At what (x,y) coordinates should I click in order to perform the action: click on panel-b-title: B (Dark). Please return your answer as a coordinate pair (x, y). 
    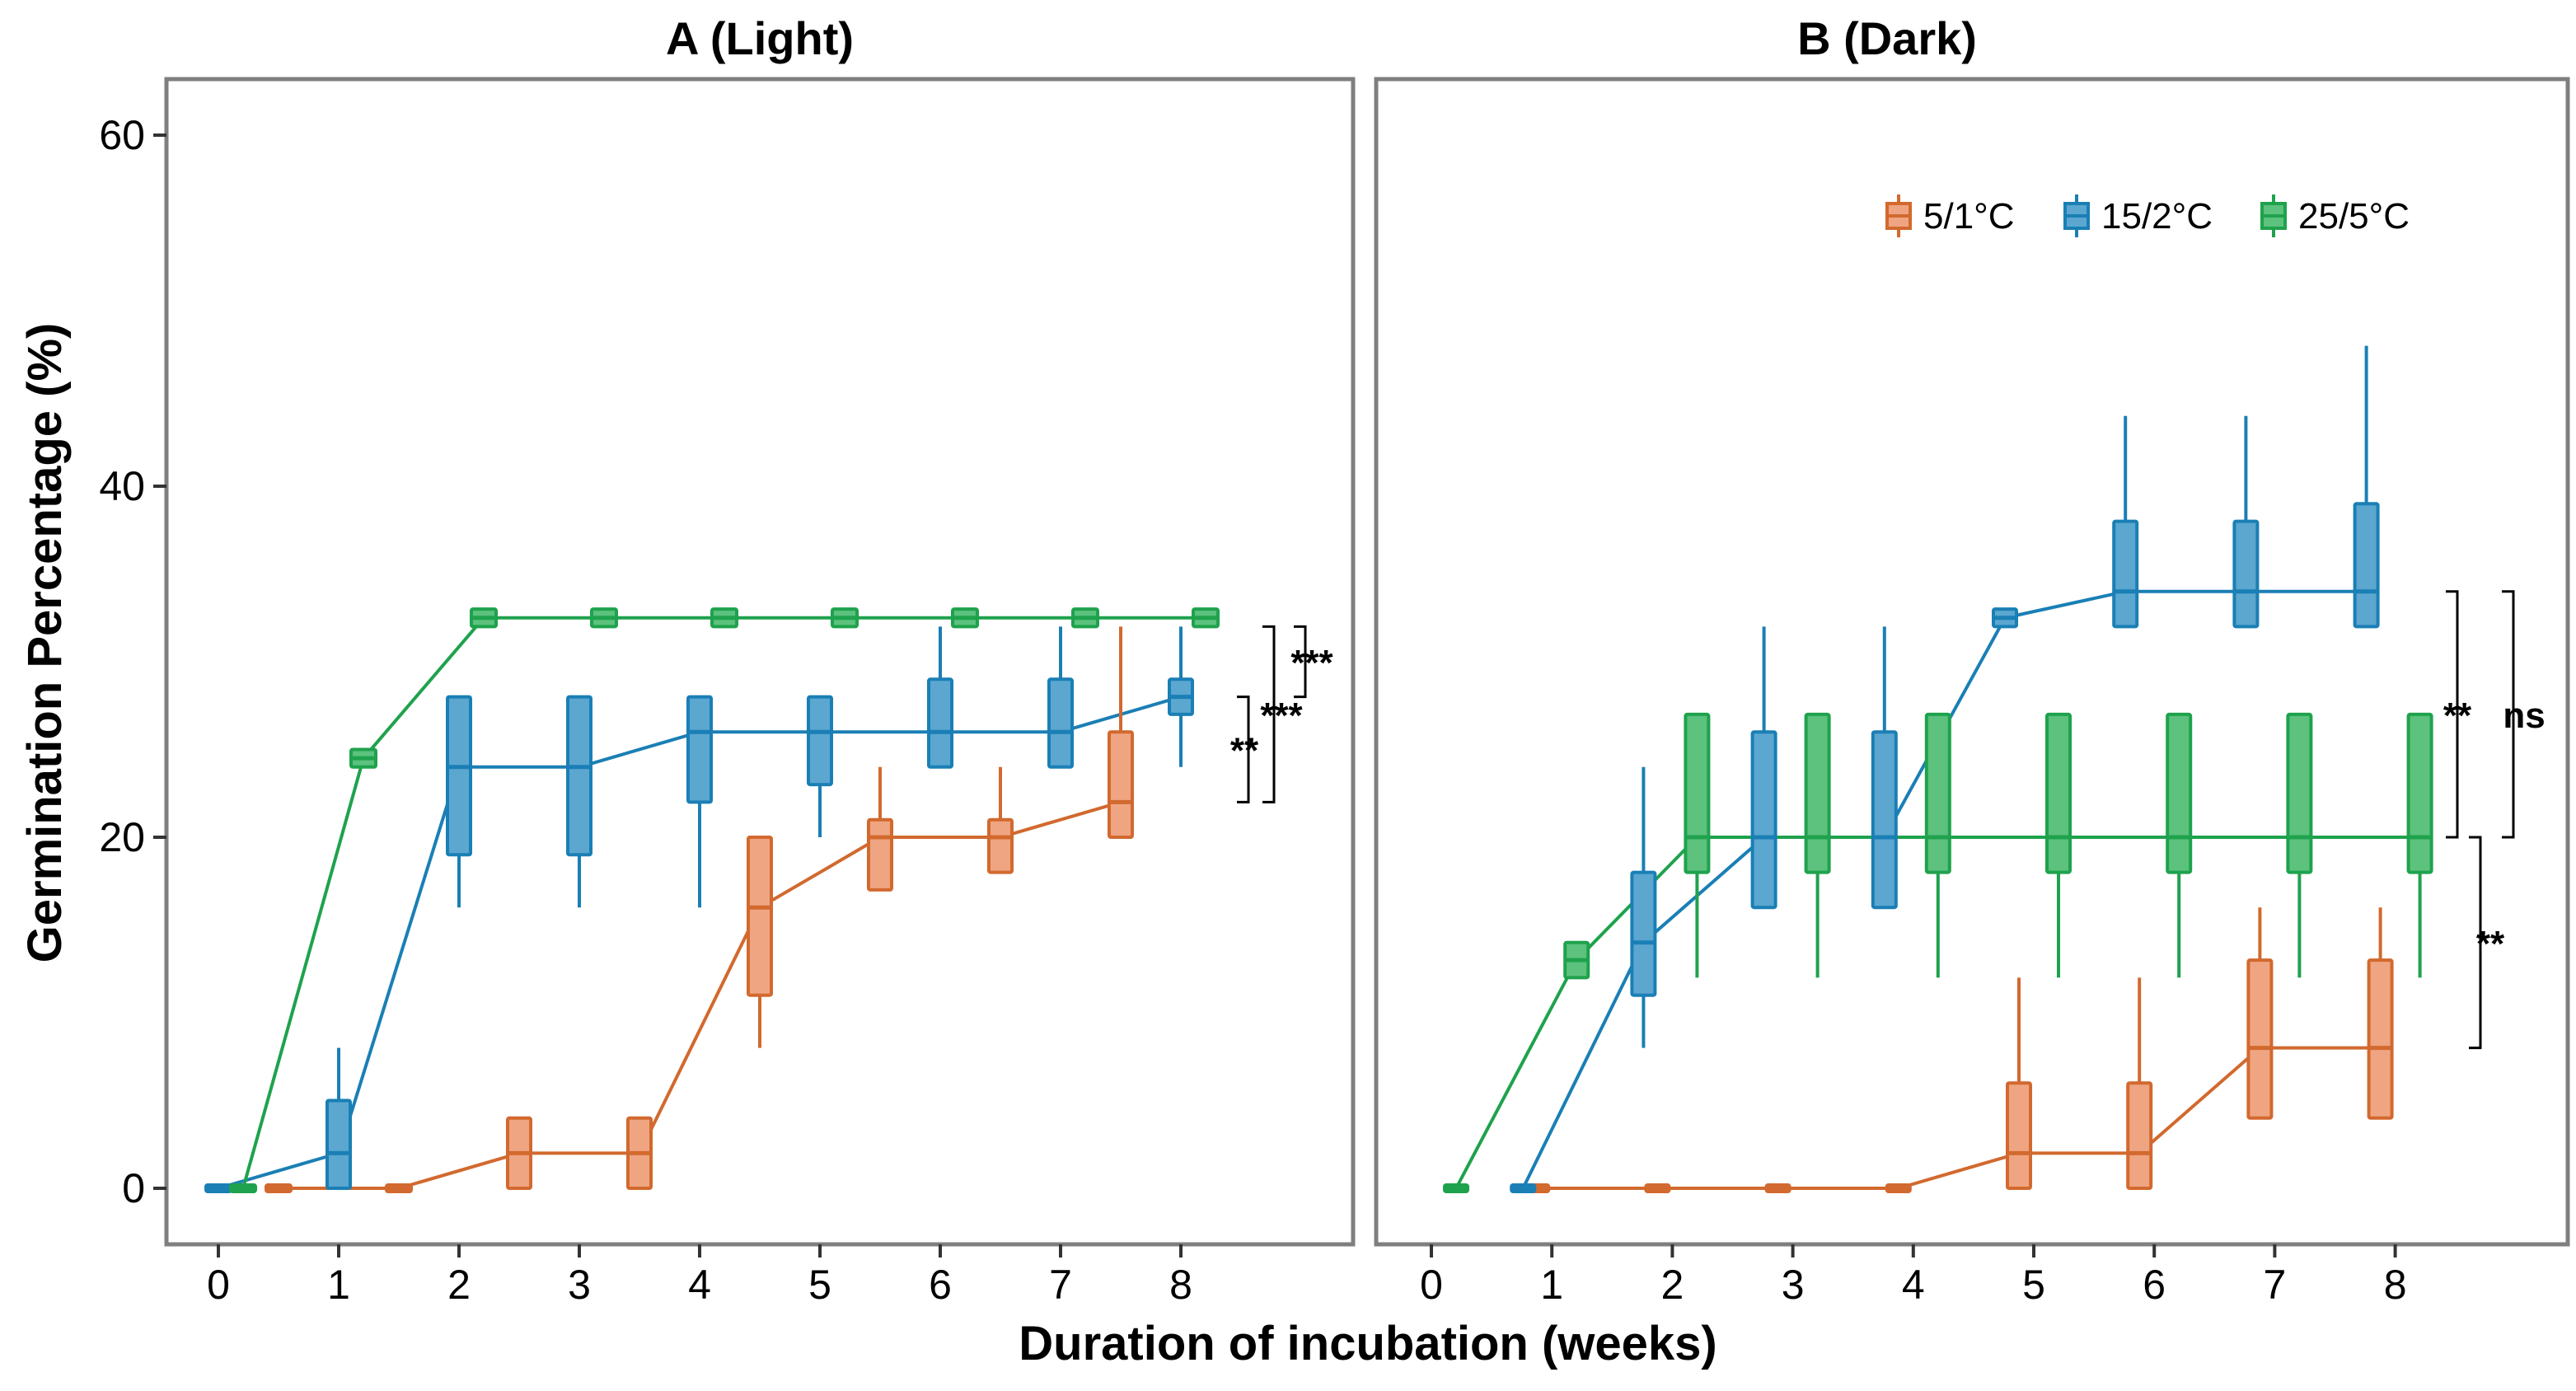
    Looking at the image, I should click on (1887, 38).